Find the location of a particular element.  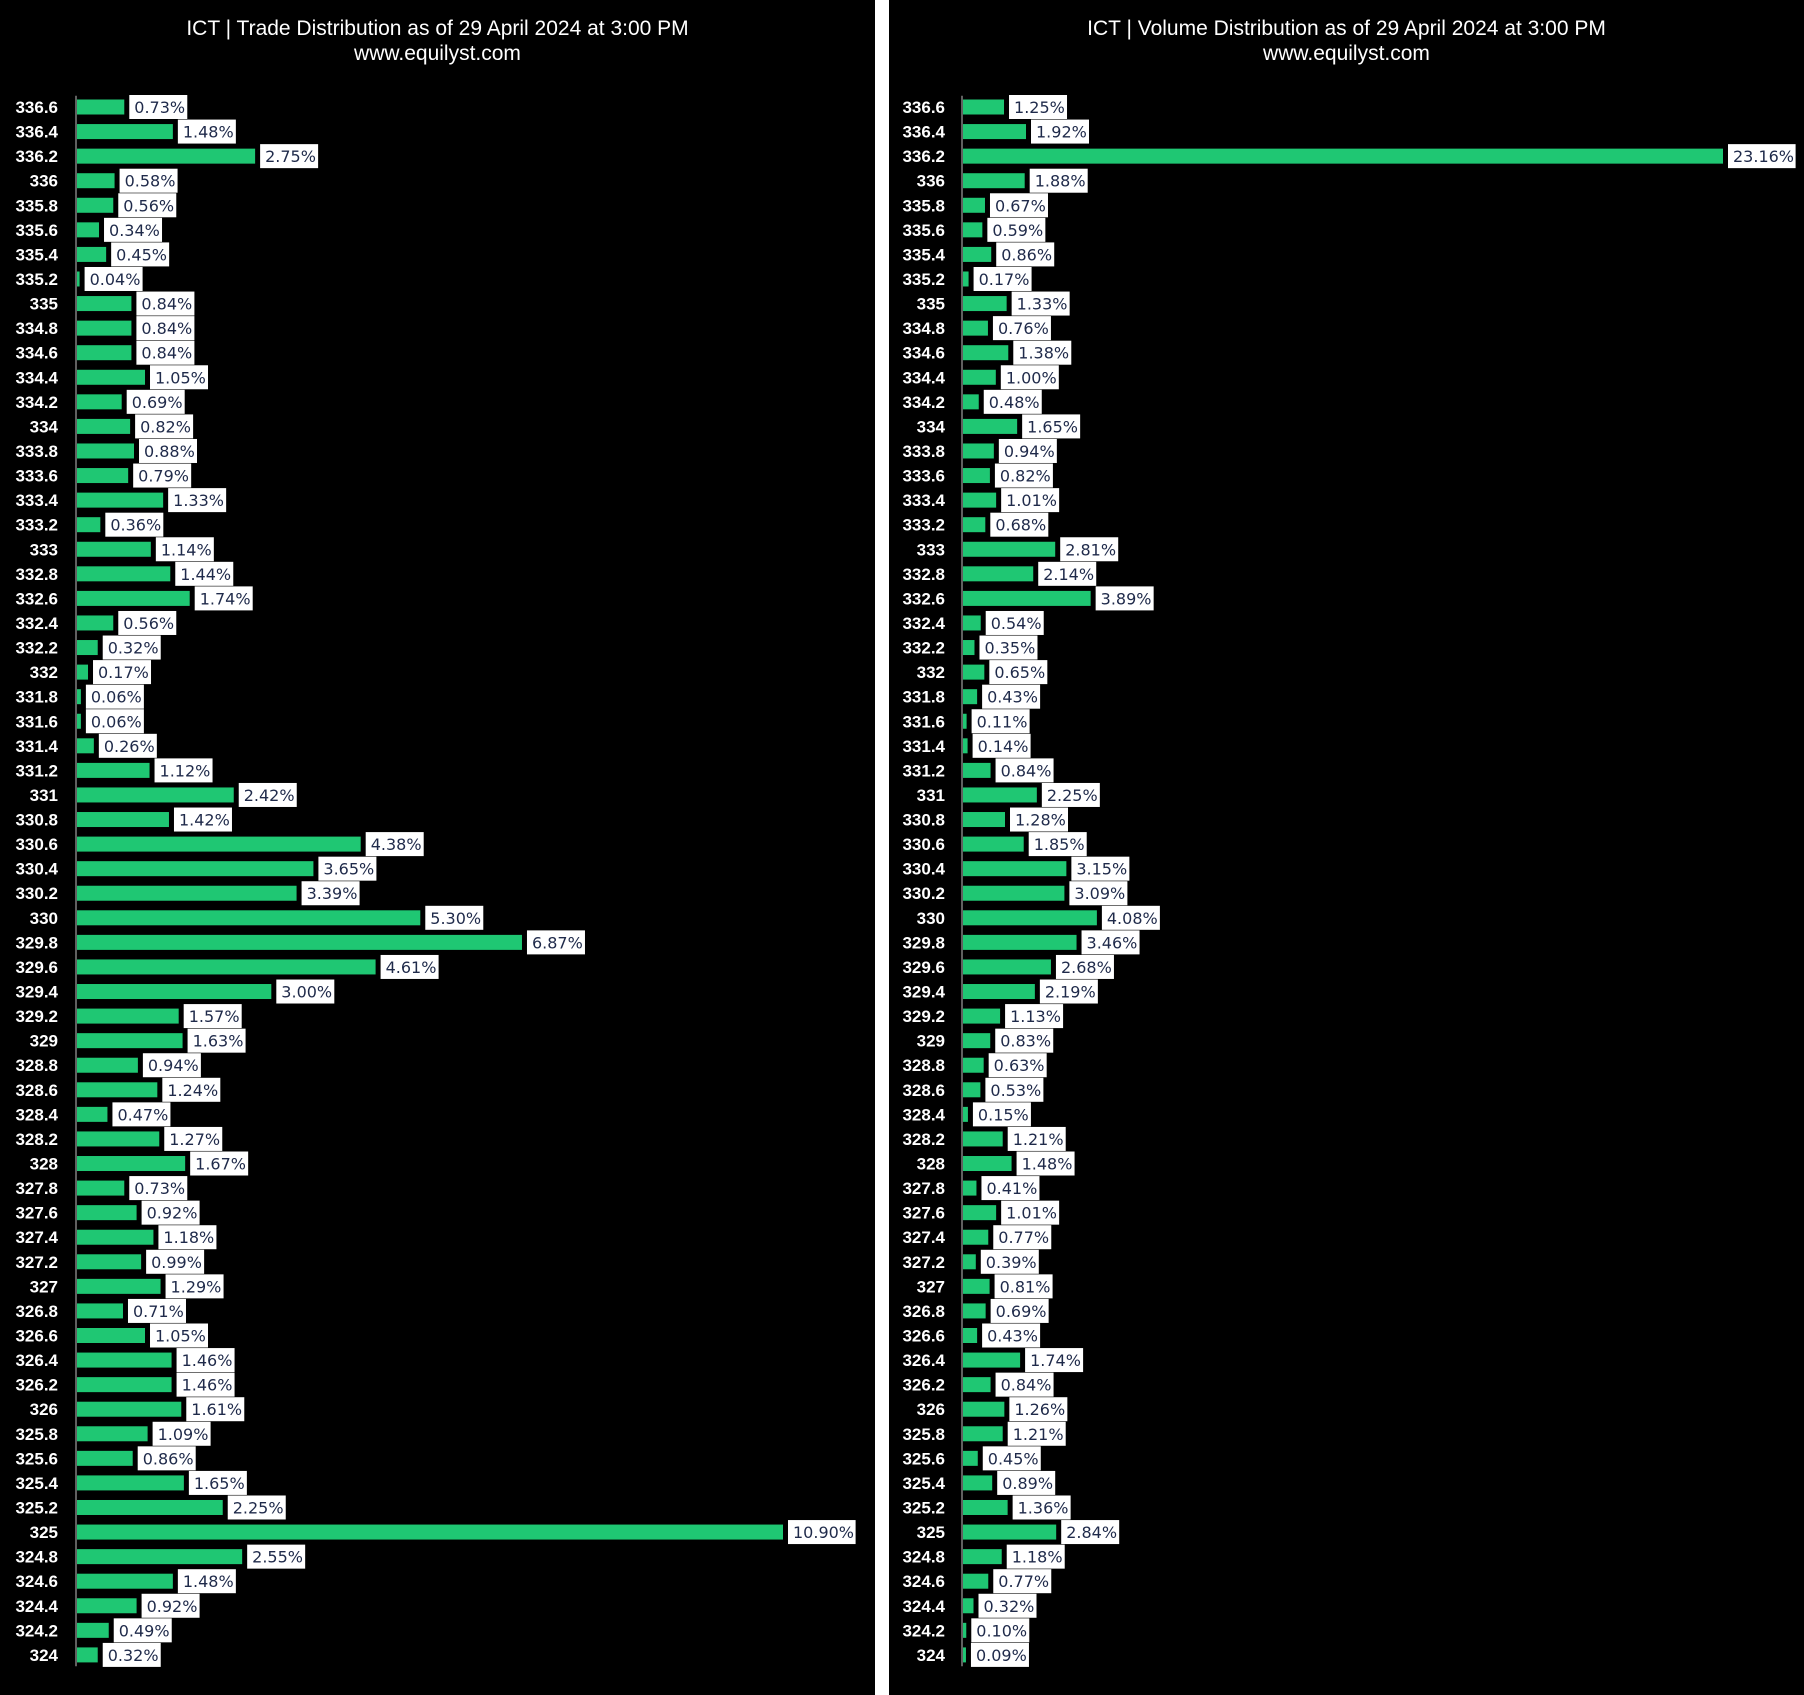

data-label-text: 0.79% is located at coordinates (163, 476).